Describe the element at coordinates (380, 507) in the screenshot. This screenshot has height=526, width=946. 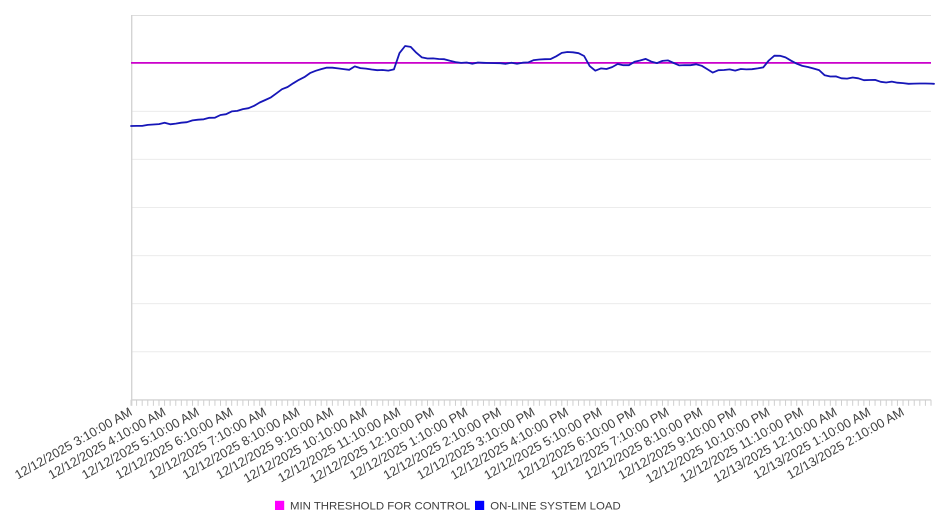
I see `svg-text: MIN THRESHOLD FOR CONTROL` at that location.